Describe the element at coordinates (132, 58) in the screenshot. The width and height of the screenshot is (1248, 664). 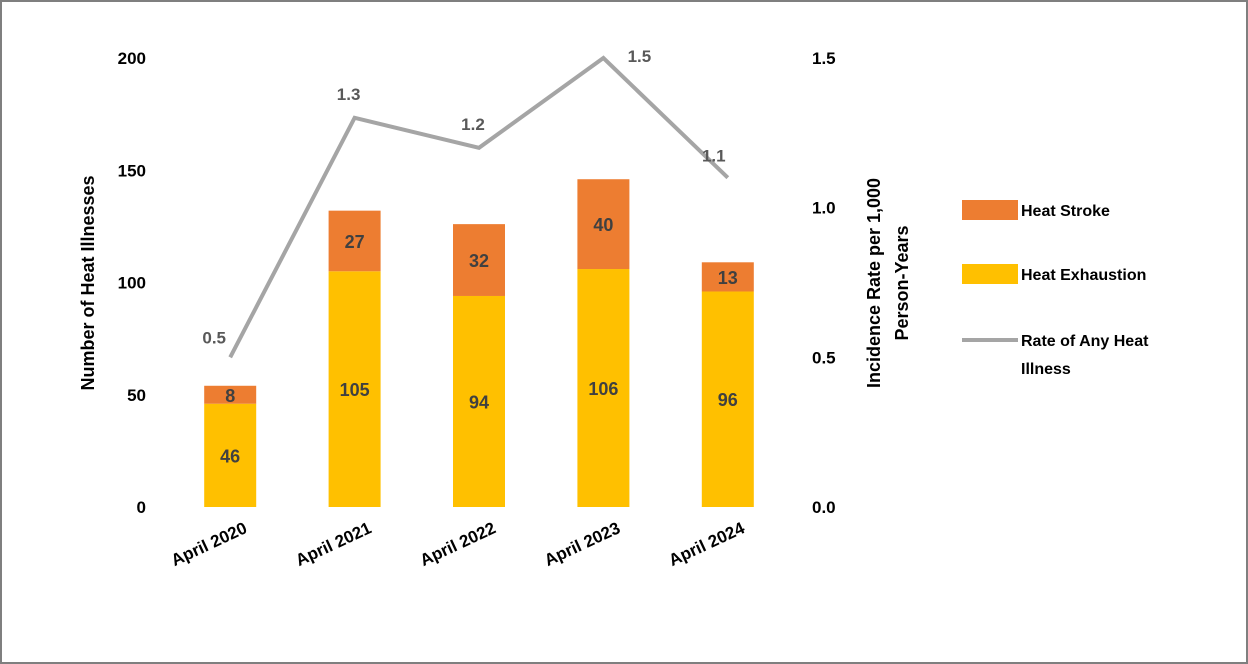
I see `left-tick-label: 200` at that location.